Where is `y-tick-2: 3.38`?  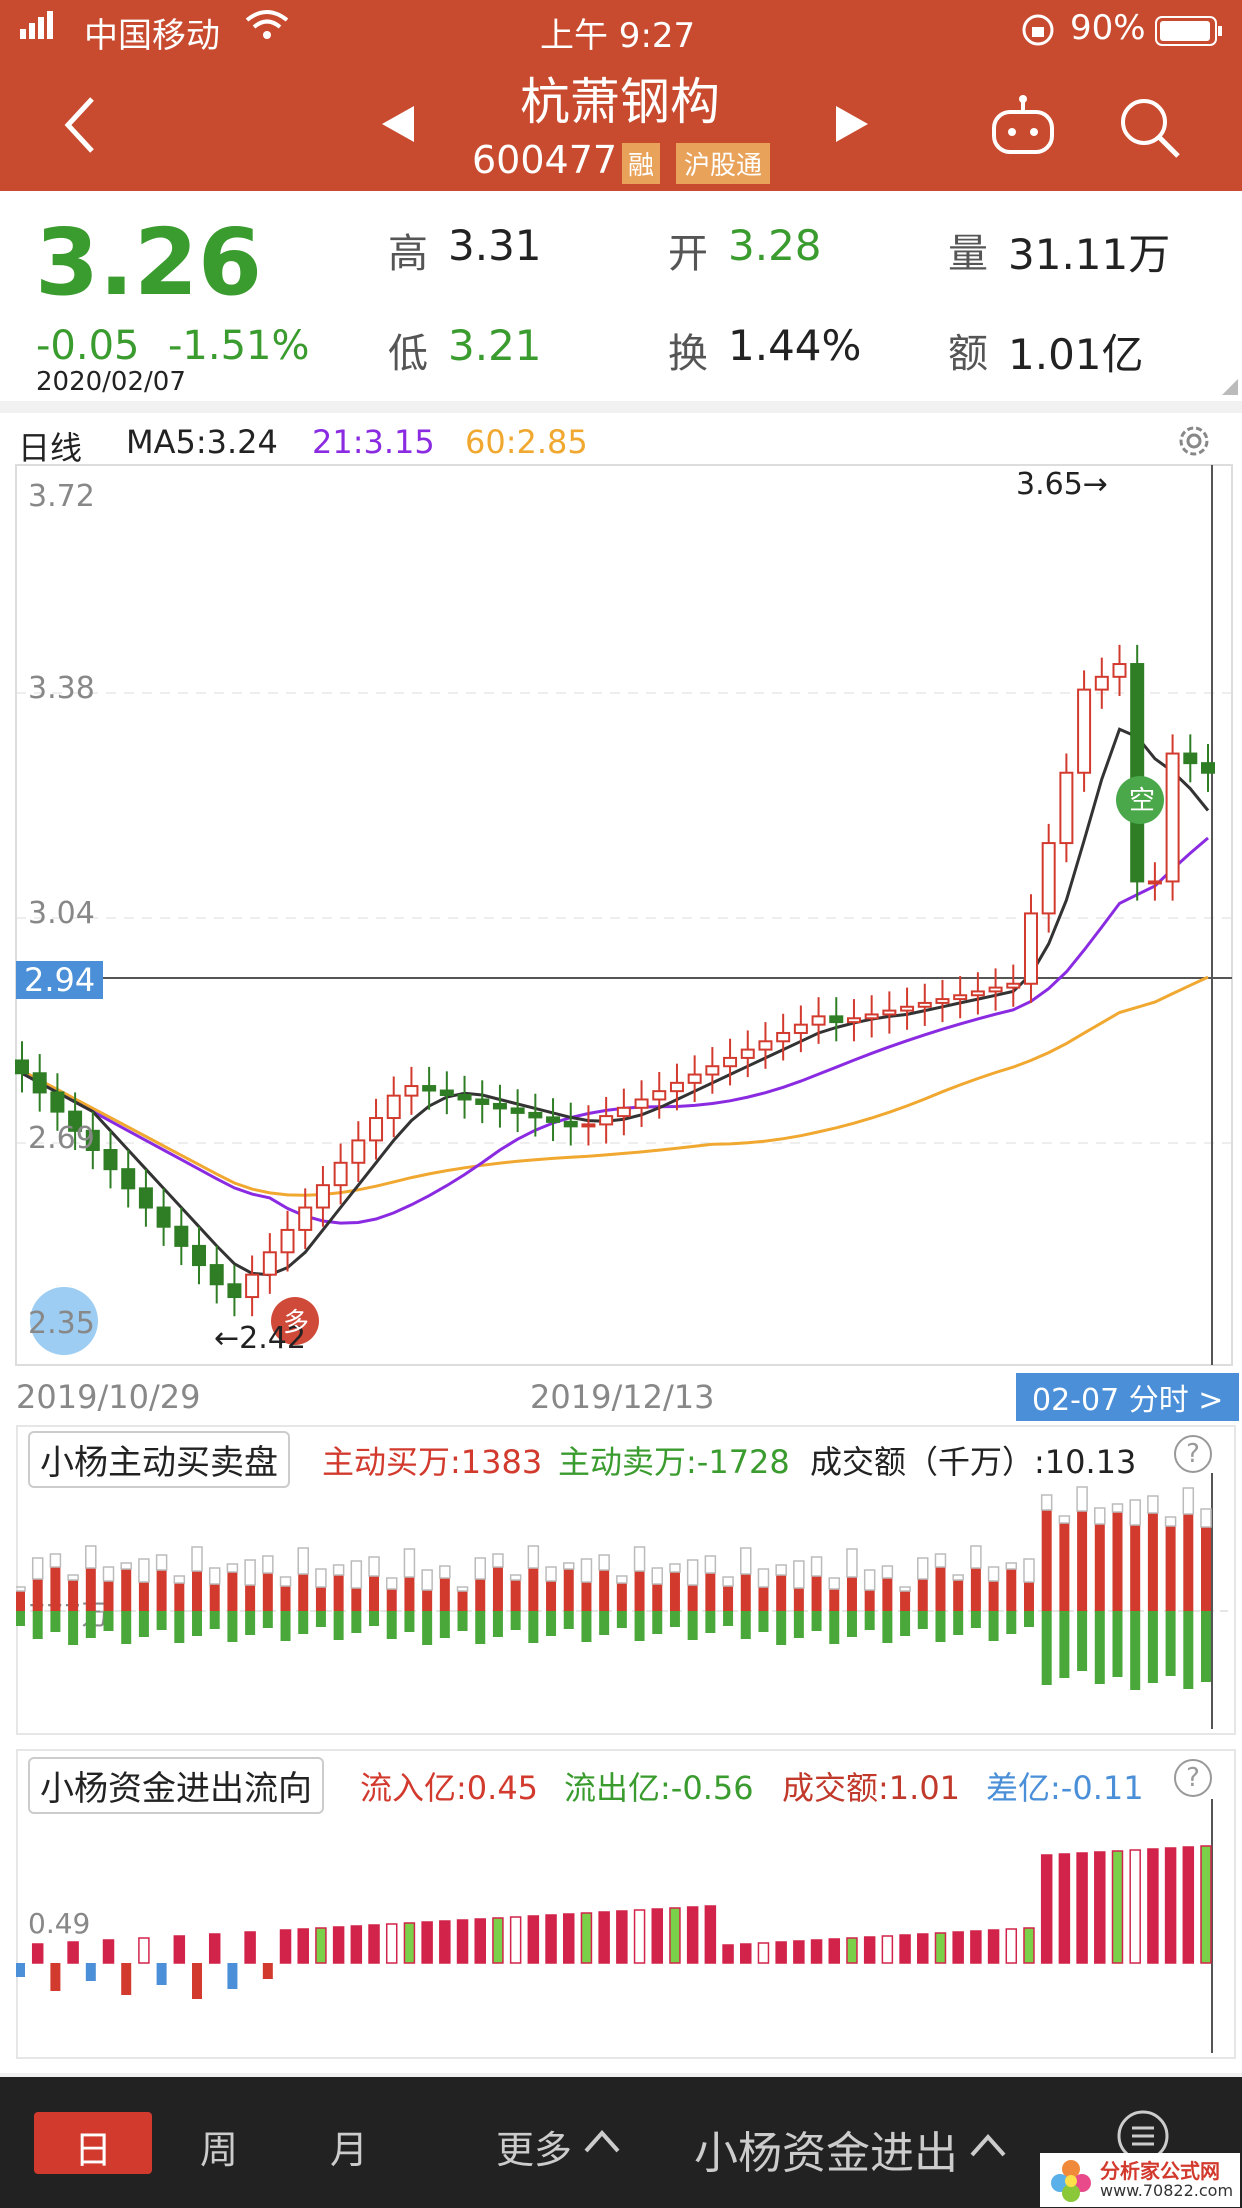
y-tick-2: 3.38 is located at coordinates (61, 688).